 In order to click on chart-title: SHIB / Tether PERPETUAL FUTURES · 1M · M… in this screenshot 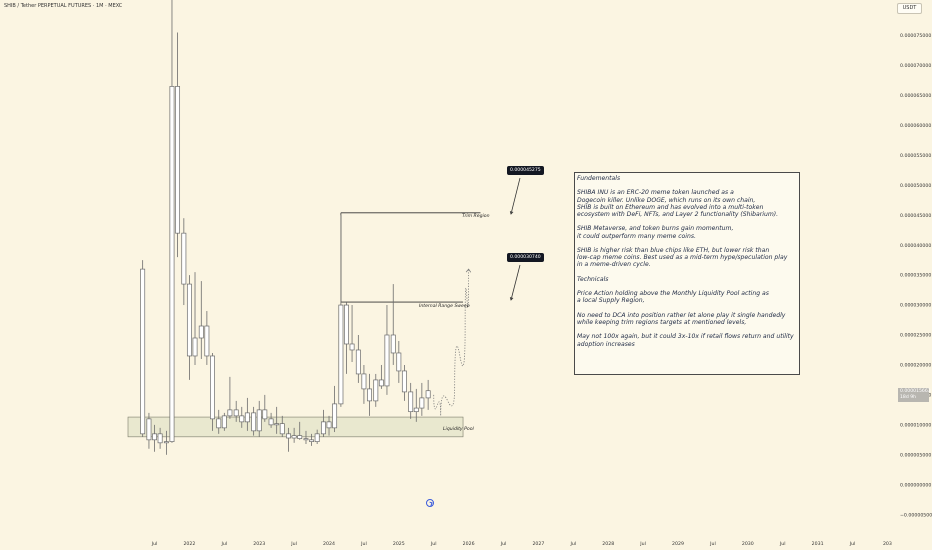, I will do `click(63, 6)`.